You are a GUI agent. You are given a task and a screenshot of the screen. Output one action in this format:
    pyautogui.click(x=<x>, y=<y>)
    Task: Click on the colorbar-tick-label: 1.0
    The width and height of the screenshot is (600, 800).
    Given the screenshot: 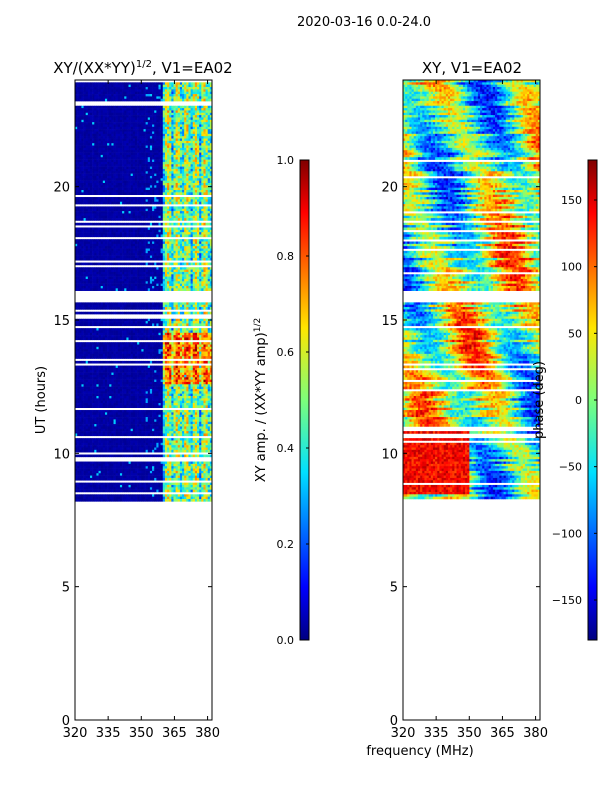 What is the action you would take?
    pyautogui.click(x=286, y=160)
    